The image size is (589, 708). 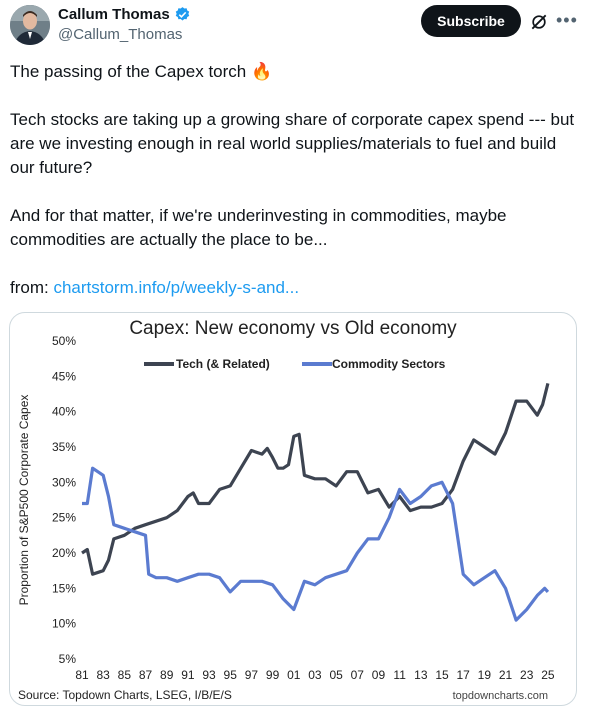 What do you see at coordinates (294, 675) in the screenshot?
I see `x-tick-label: 01` at bounding box center [294, 675].